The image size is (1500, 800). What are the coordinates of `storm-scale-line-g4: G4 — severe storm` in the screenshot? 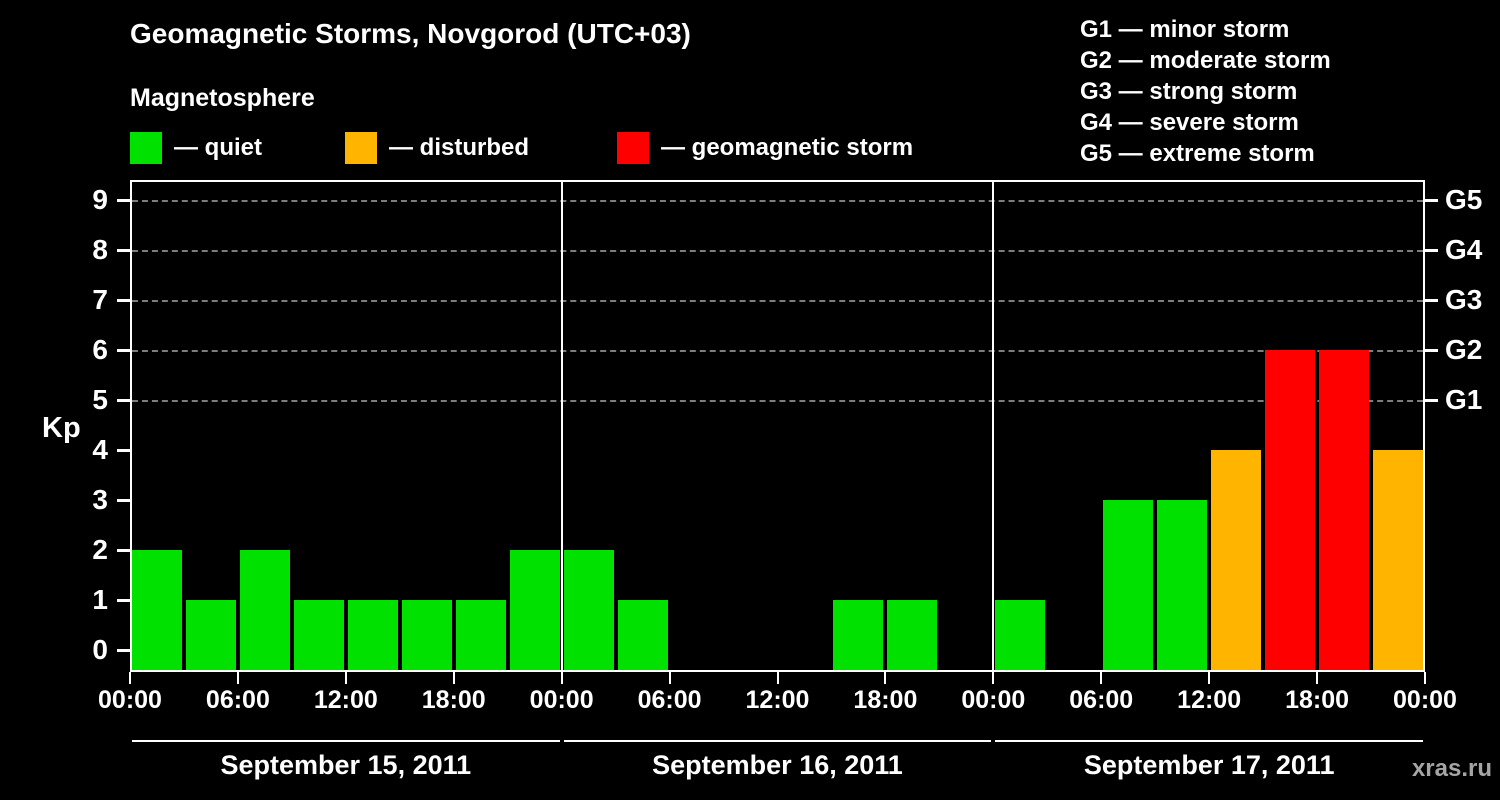 It's located at (1189, 122).